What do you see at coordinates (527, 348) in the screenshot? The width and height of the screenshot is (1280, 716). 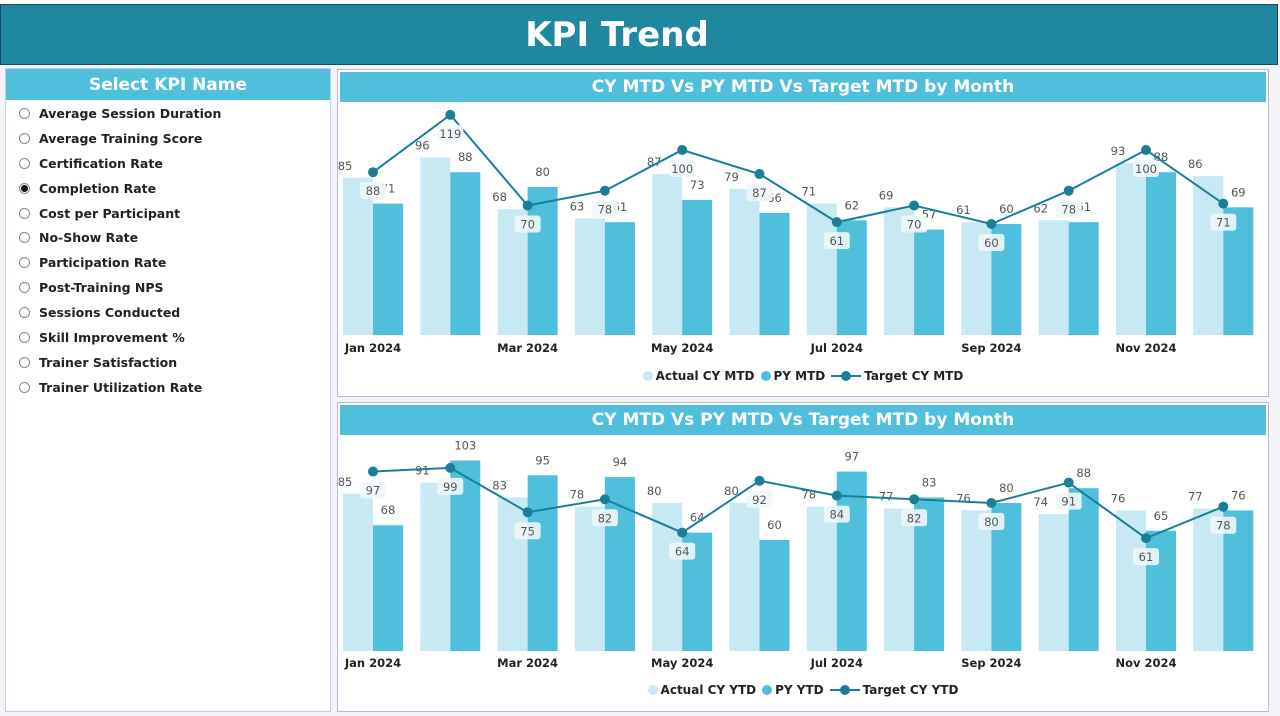 I see `x-tick-label: Mar 2024` at bounding box center [527, 348].